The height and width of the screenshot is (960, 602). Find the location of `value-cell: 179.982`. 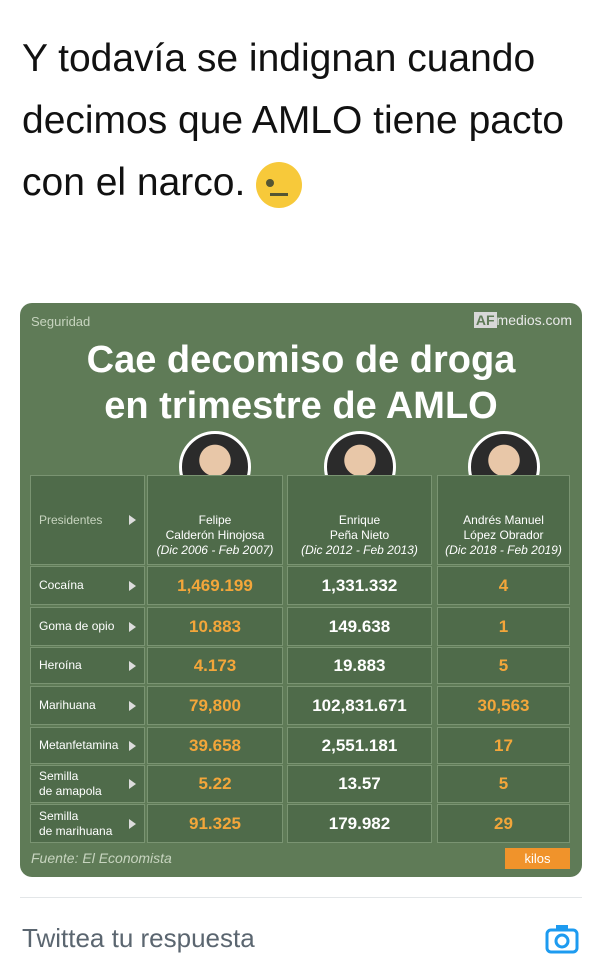

value-cell: 179.982 is located at coordinates (359, 823).